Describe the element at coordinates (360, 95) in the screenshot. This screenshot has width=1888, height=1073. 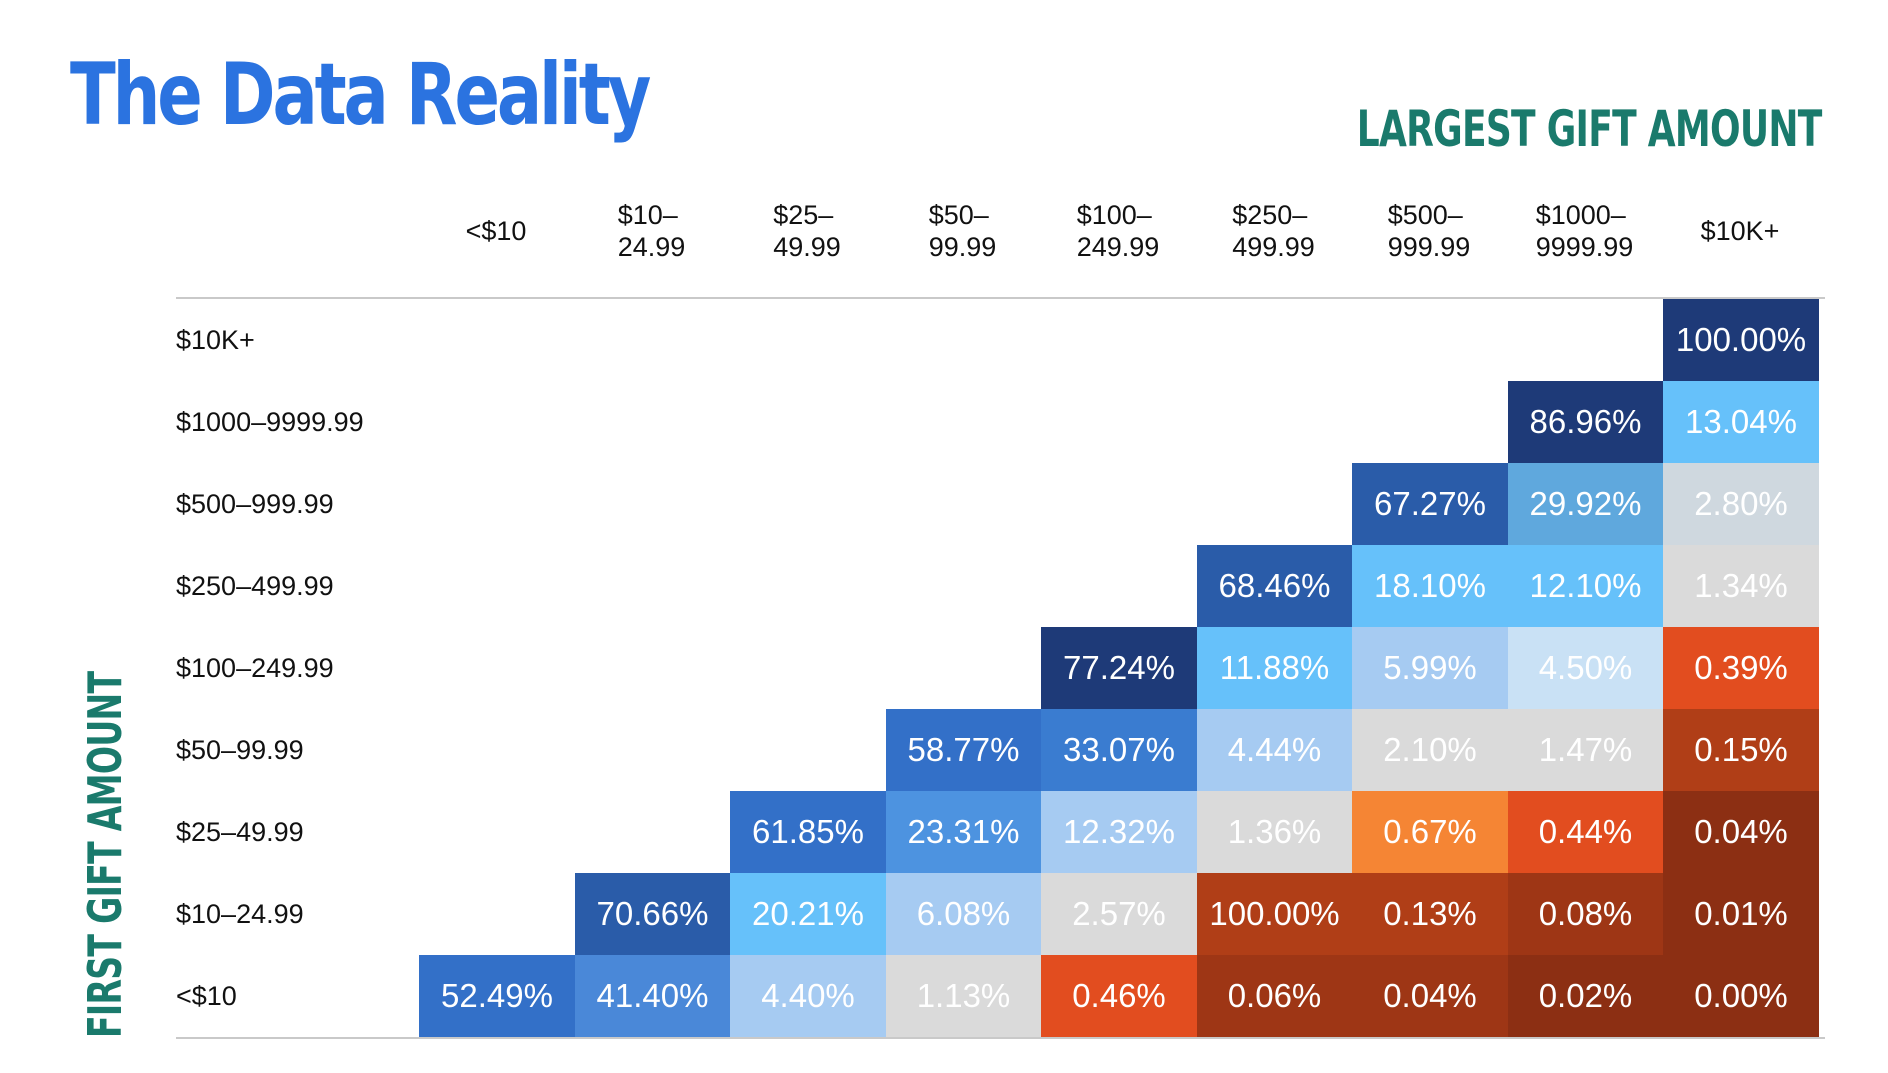
I see `chart-title: The Data Reality` at that location.